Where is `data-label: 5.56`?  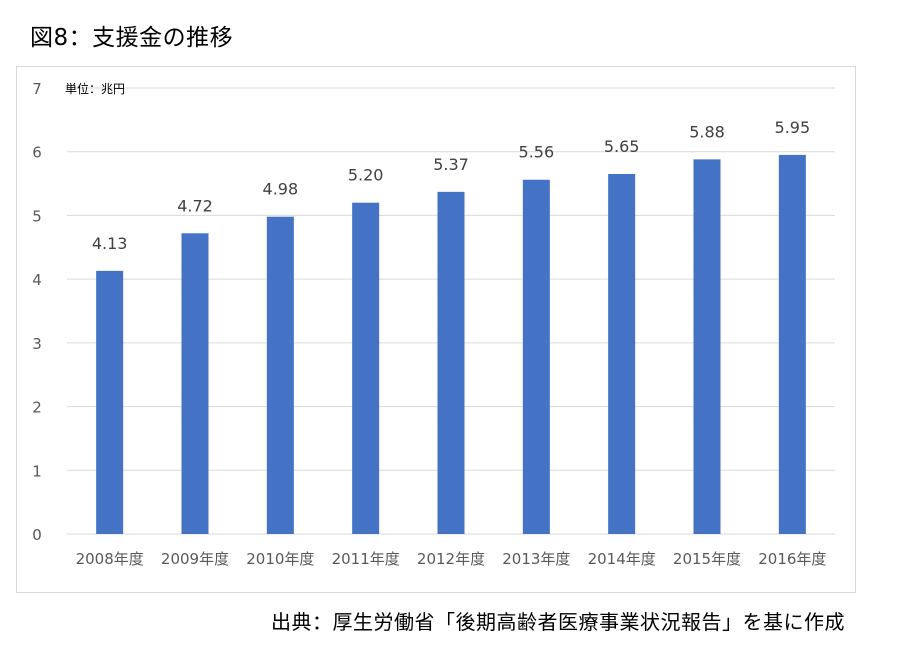
data-label: 5.56 is located at coordinates (537, 152).